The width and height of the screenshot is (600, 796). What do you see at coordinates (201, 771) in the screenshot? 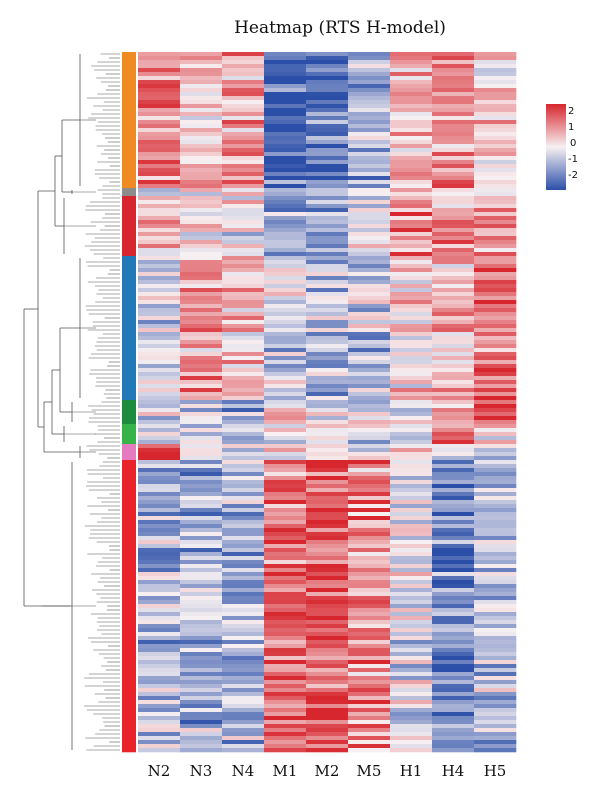
I see `column-label: N3` at bounding box center [201, 771].